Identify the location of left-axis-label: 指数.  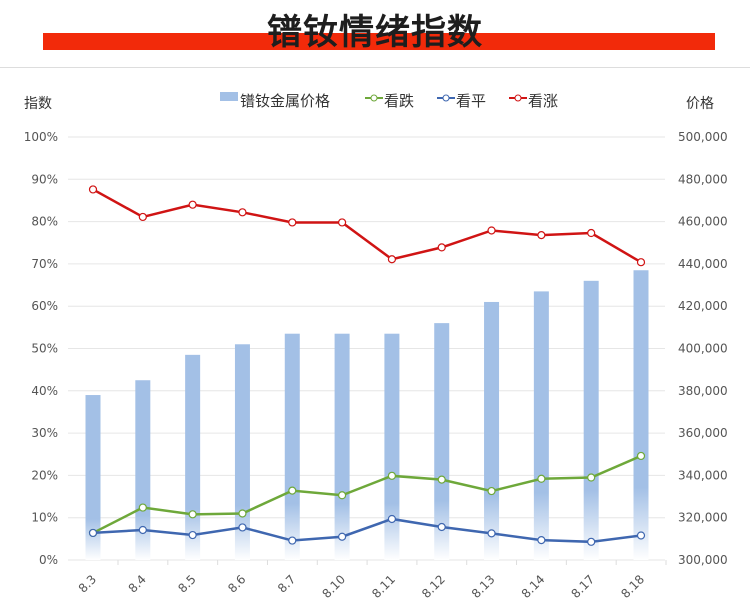
(38, 104).